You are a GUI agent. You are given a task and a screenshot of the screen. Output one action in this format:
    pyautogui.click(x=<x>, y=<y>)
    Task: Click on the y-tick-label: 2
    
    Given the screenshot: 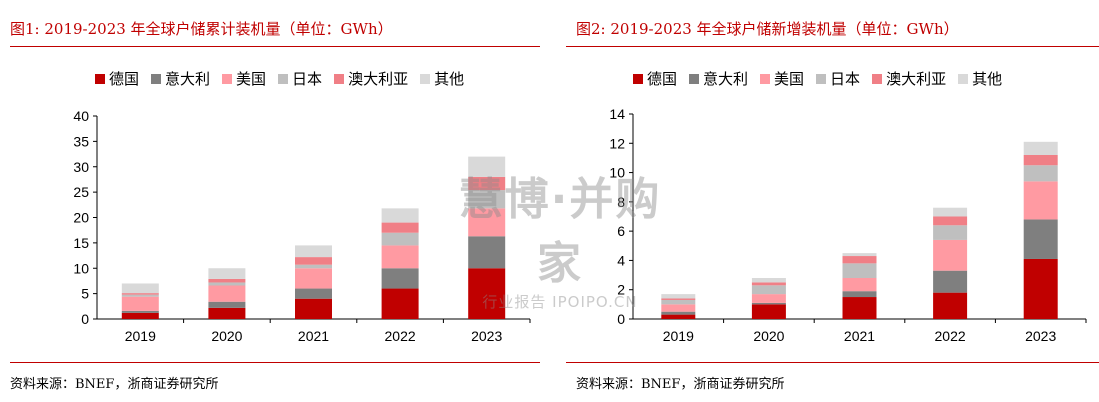 What is the action you would take?
    pyautogui.click(x=621, y=290)
    